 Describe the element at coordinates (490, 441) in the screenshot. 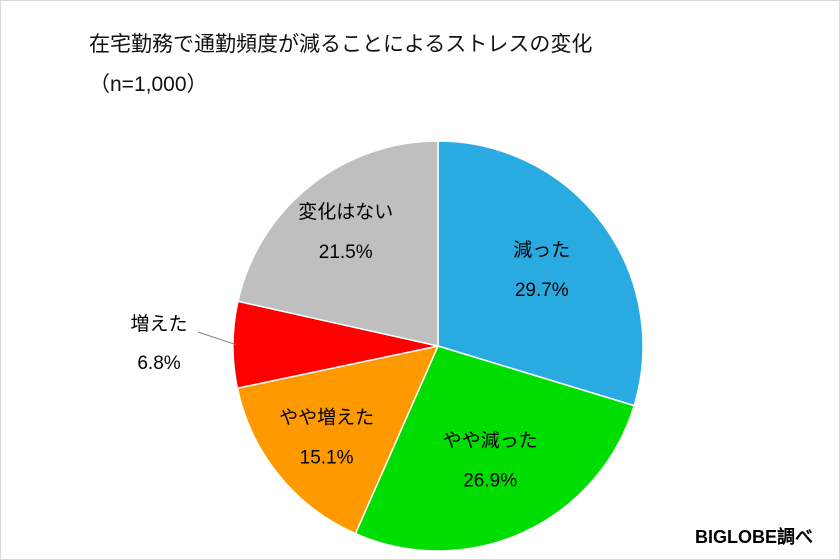

I see `slice-label-name-1: やや減った` at that location.